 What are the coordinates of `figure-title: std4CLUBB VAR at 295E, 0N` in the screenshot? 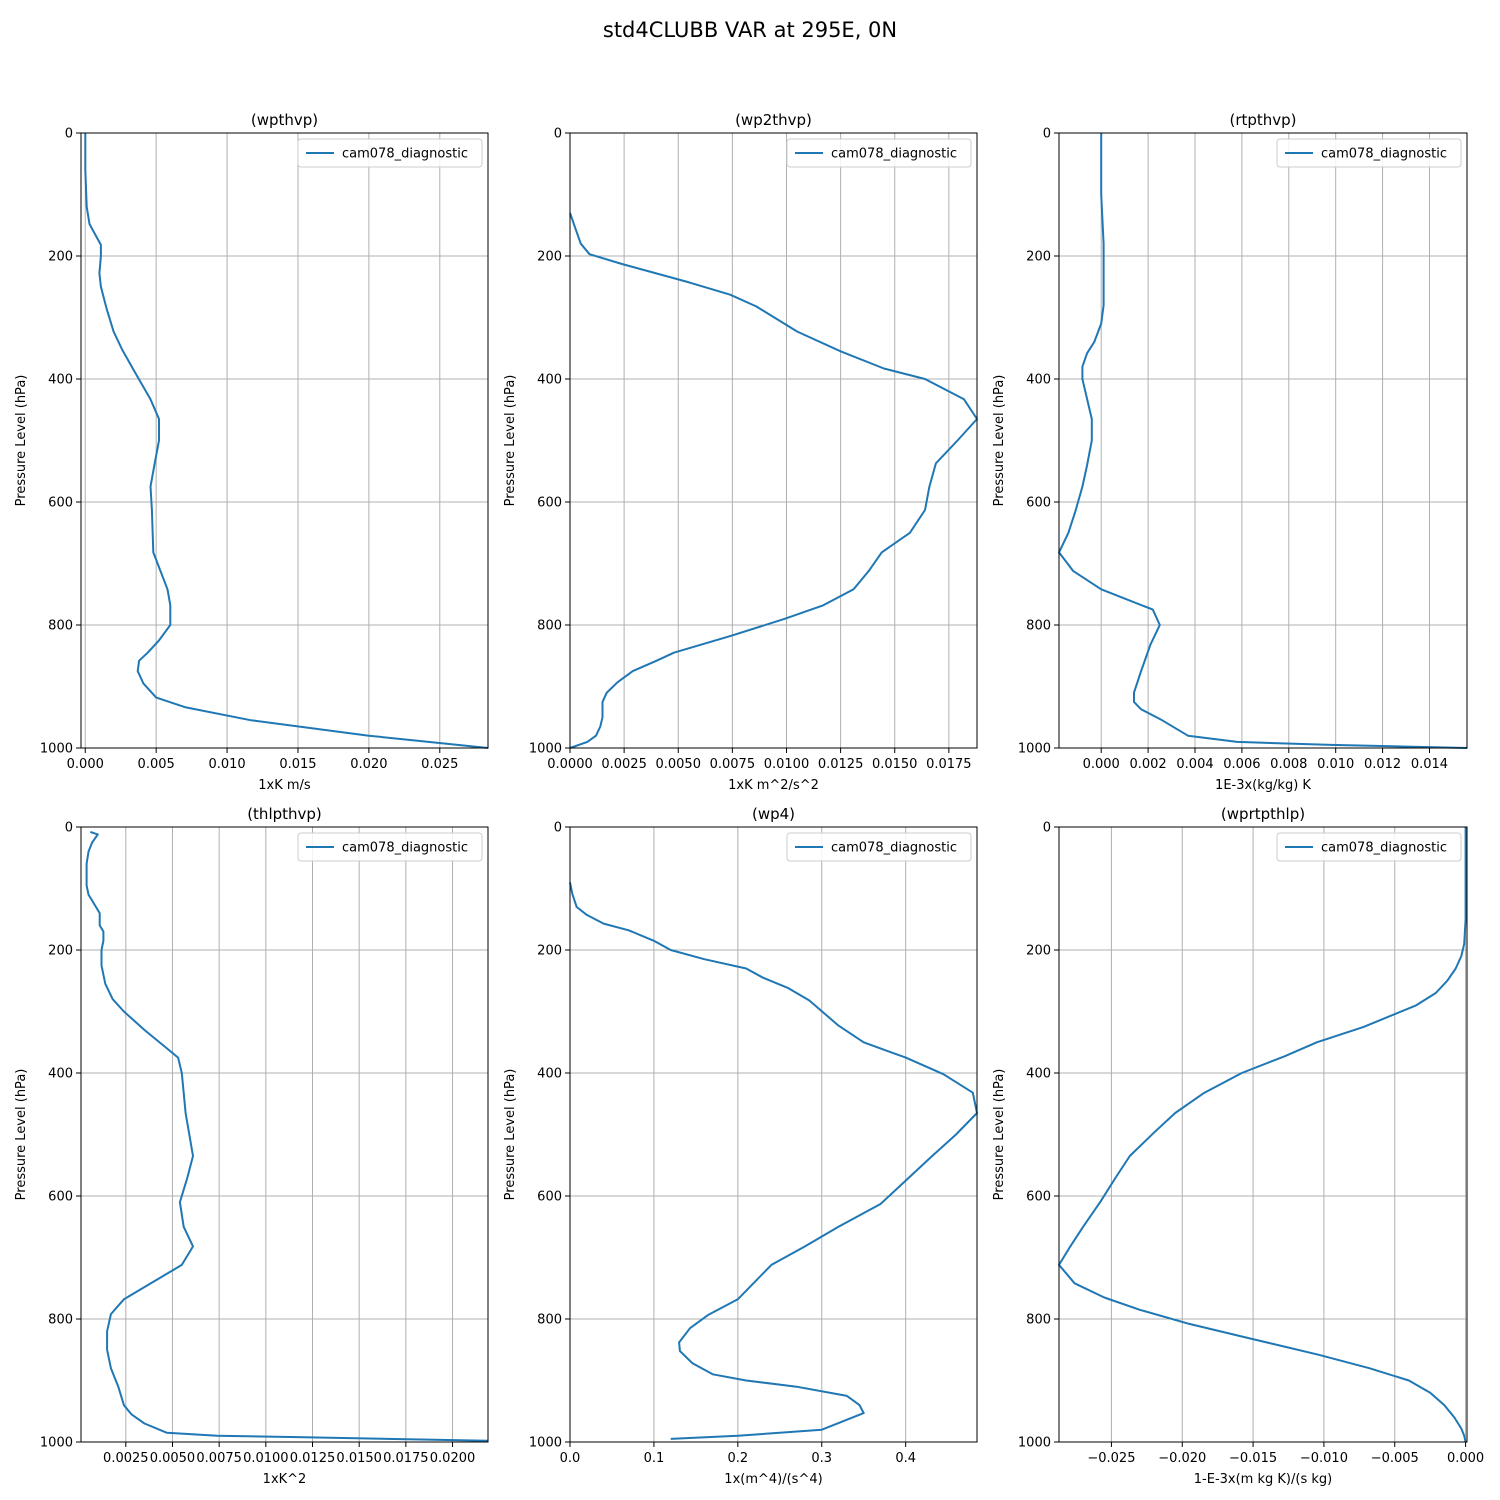 It's located at (750, 30).